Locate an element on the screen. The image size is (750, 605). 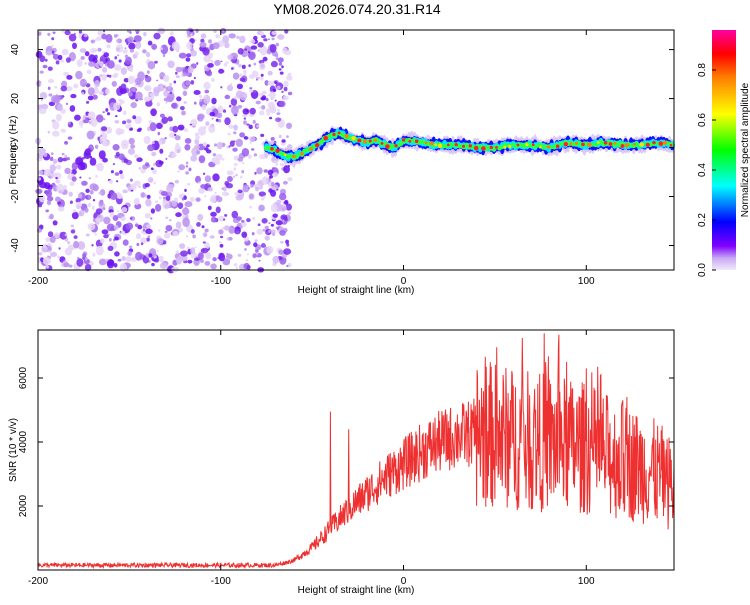
colorbar-label: Normalized spectral amplitude is located at coordinates (745, 149).